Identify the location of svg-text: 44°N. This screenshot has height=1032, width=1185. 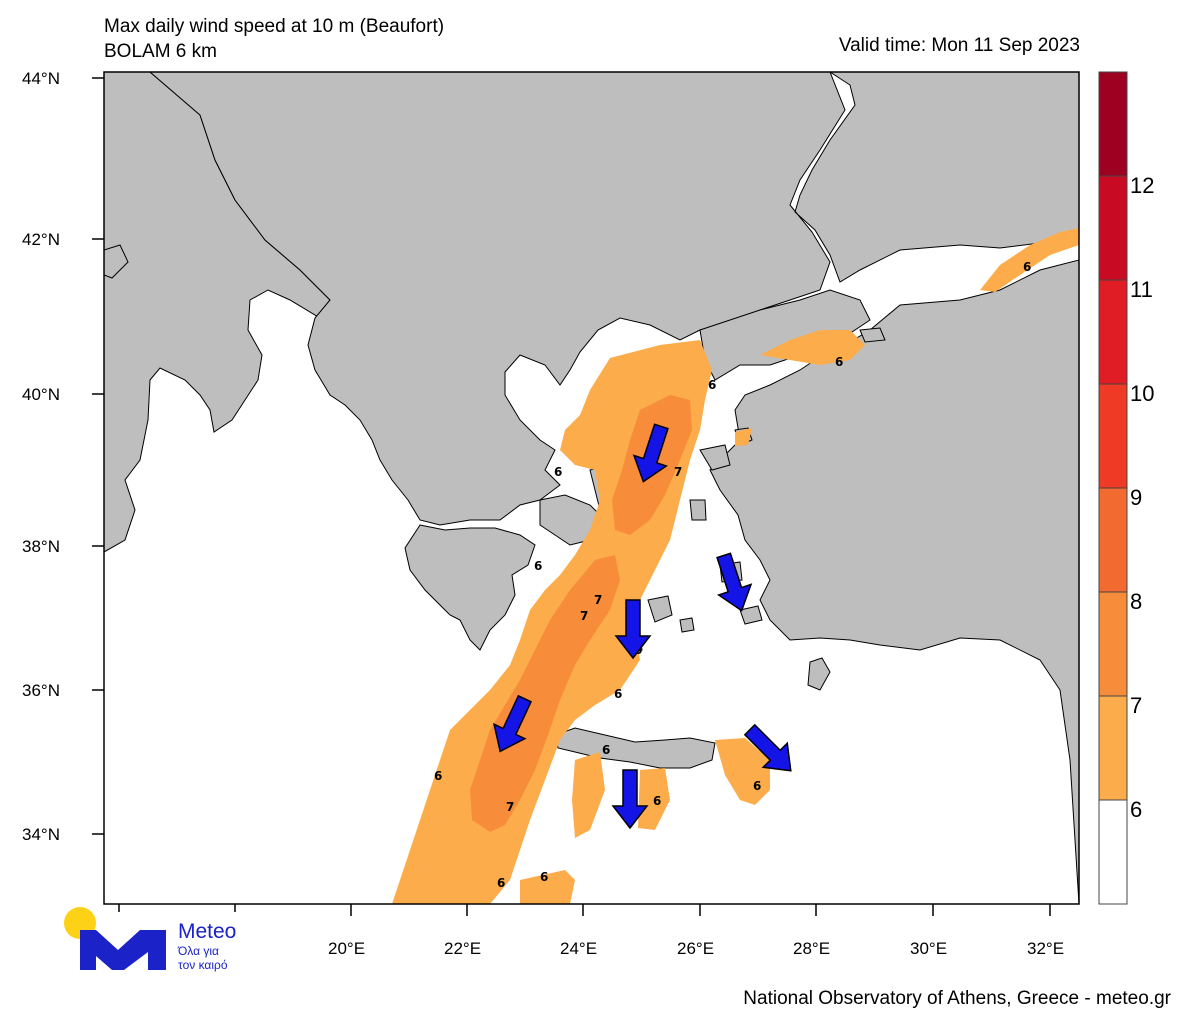
(41, 78).